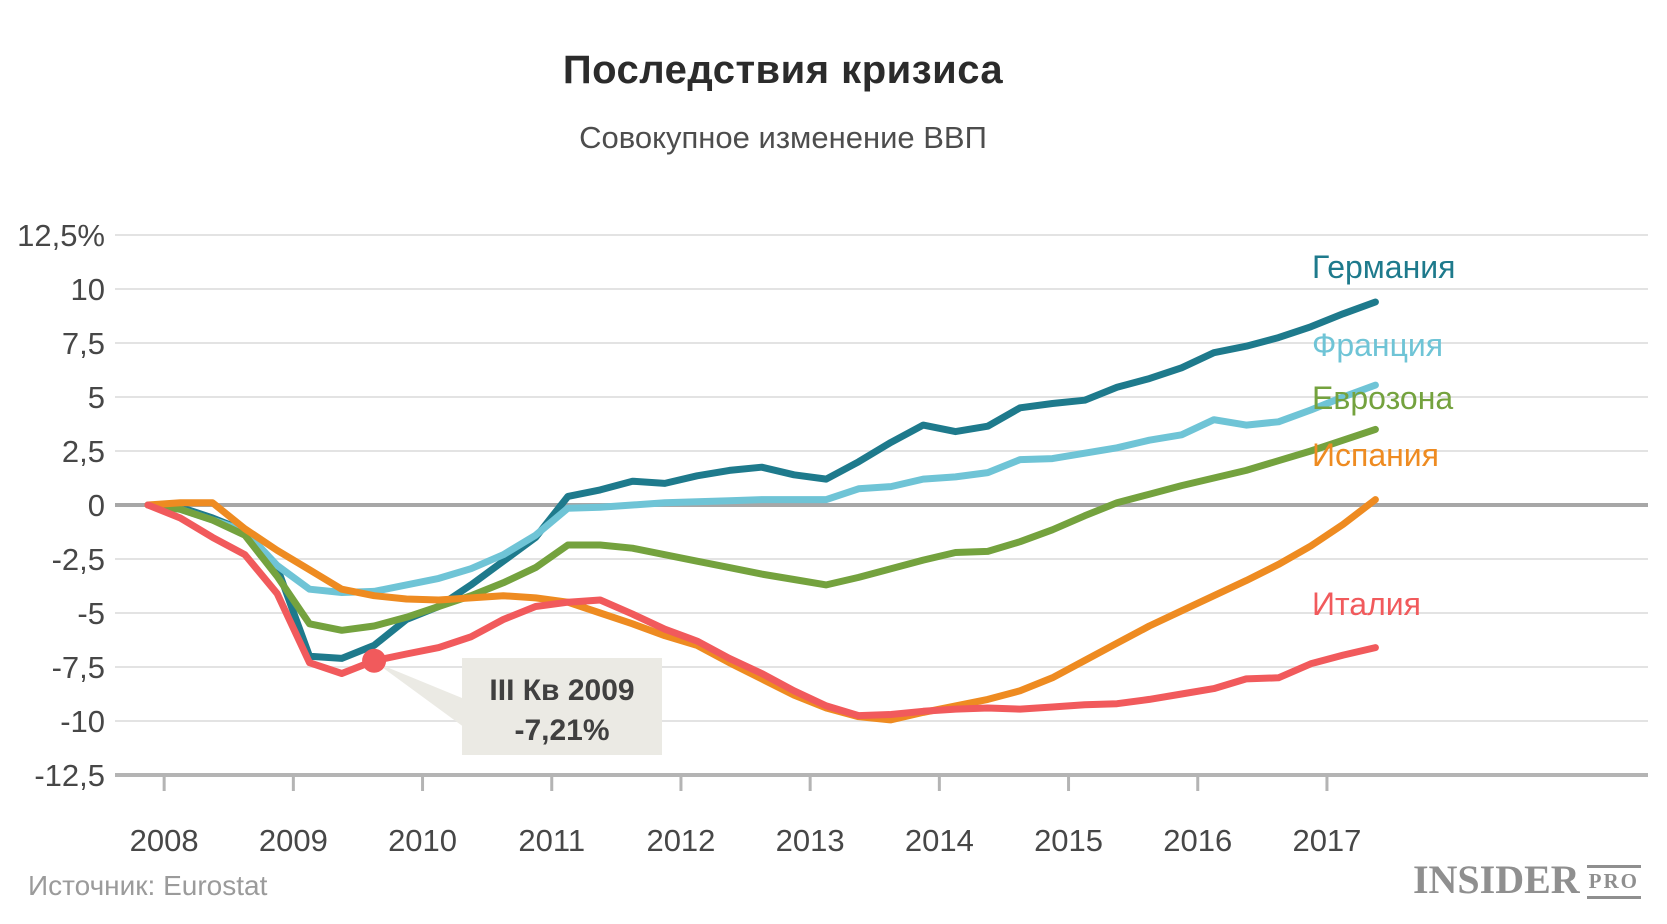 This screenshot has width=1667, height=924. Describe the element at coordinates (1613, 882) in the screenshot. I see `logo-pro-badge: PRO` at that location.